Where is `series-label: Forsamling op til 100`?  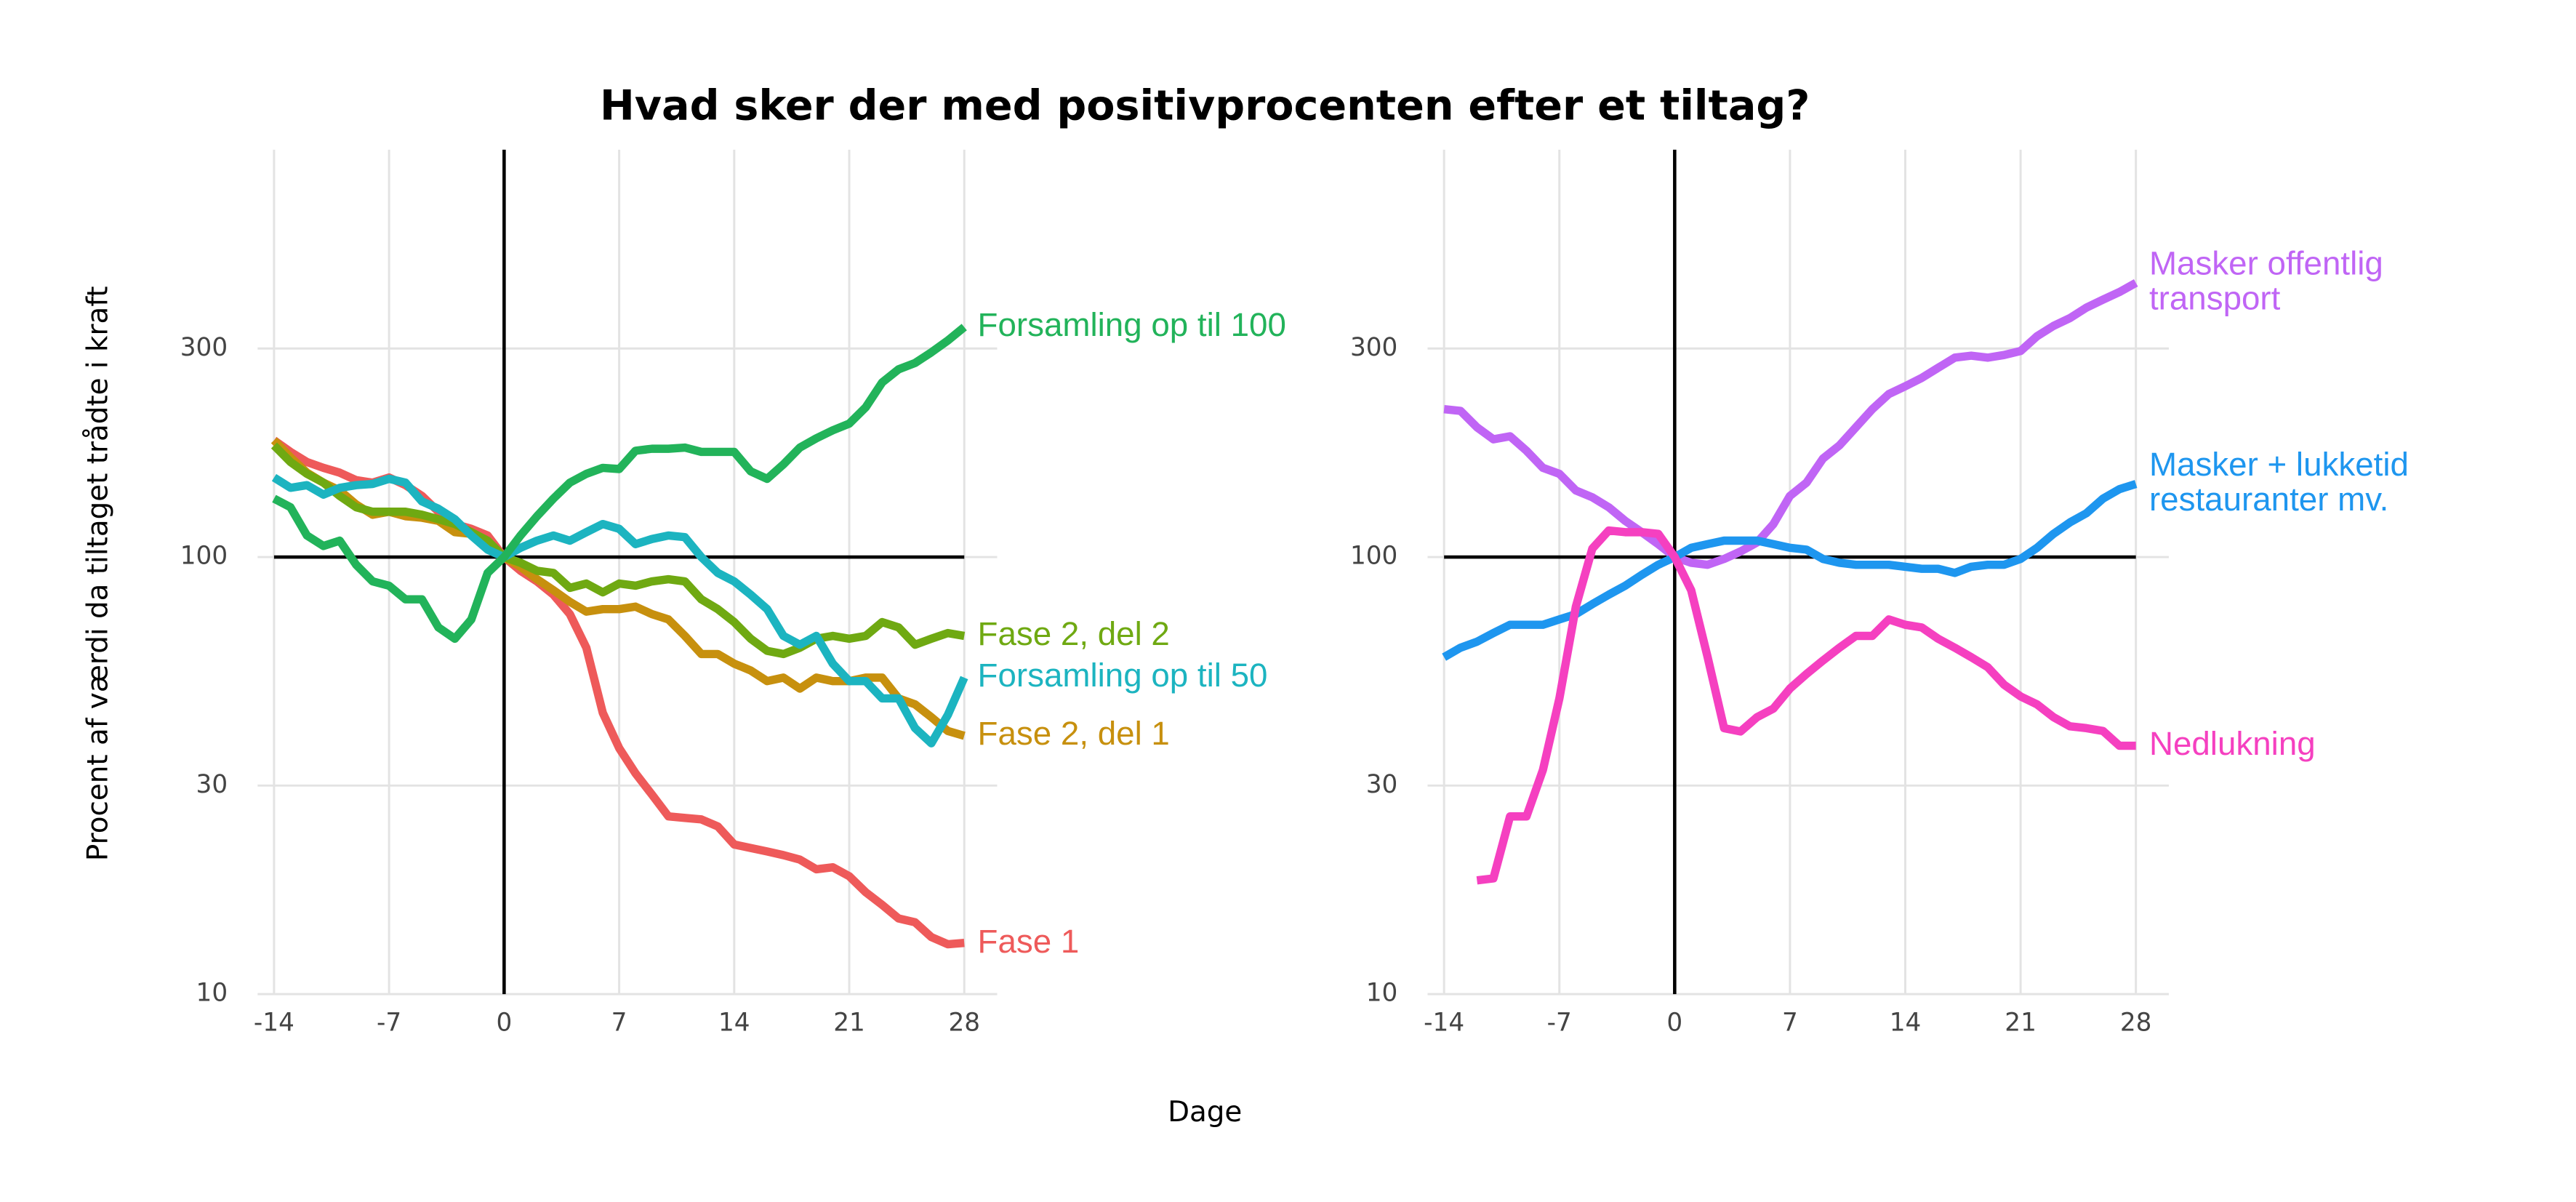 series-label: Forsamling op til 100 is located at coordinates (1131, 326).